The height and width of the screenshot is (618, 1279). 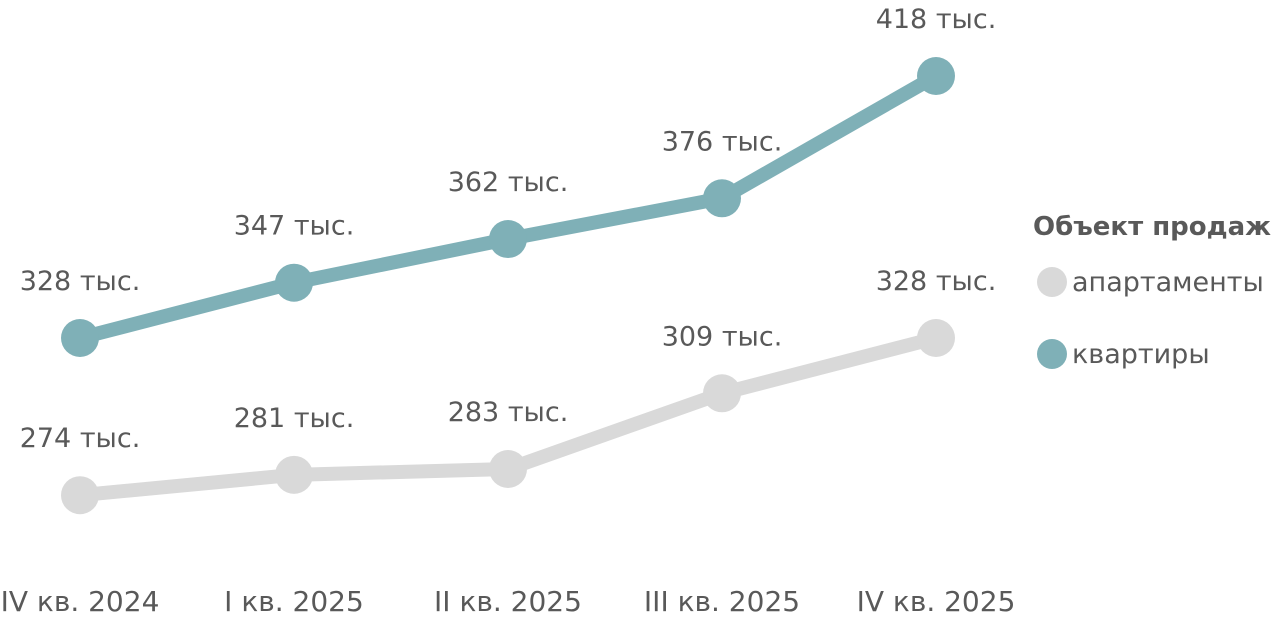 I want to click on legend-title: Объект продаж, so click(x=1152, y=227).